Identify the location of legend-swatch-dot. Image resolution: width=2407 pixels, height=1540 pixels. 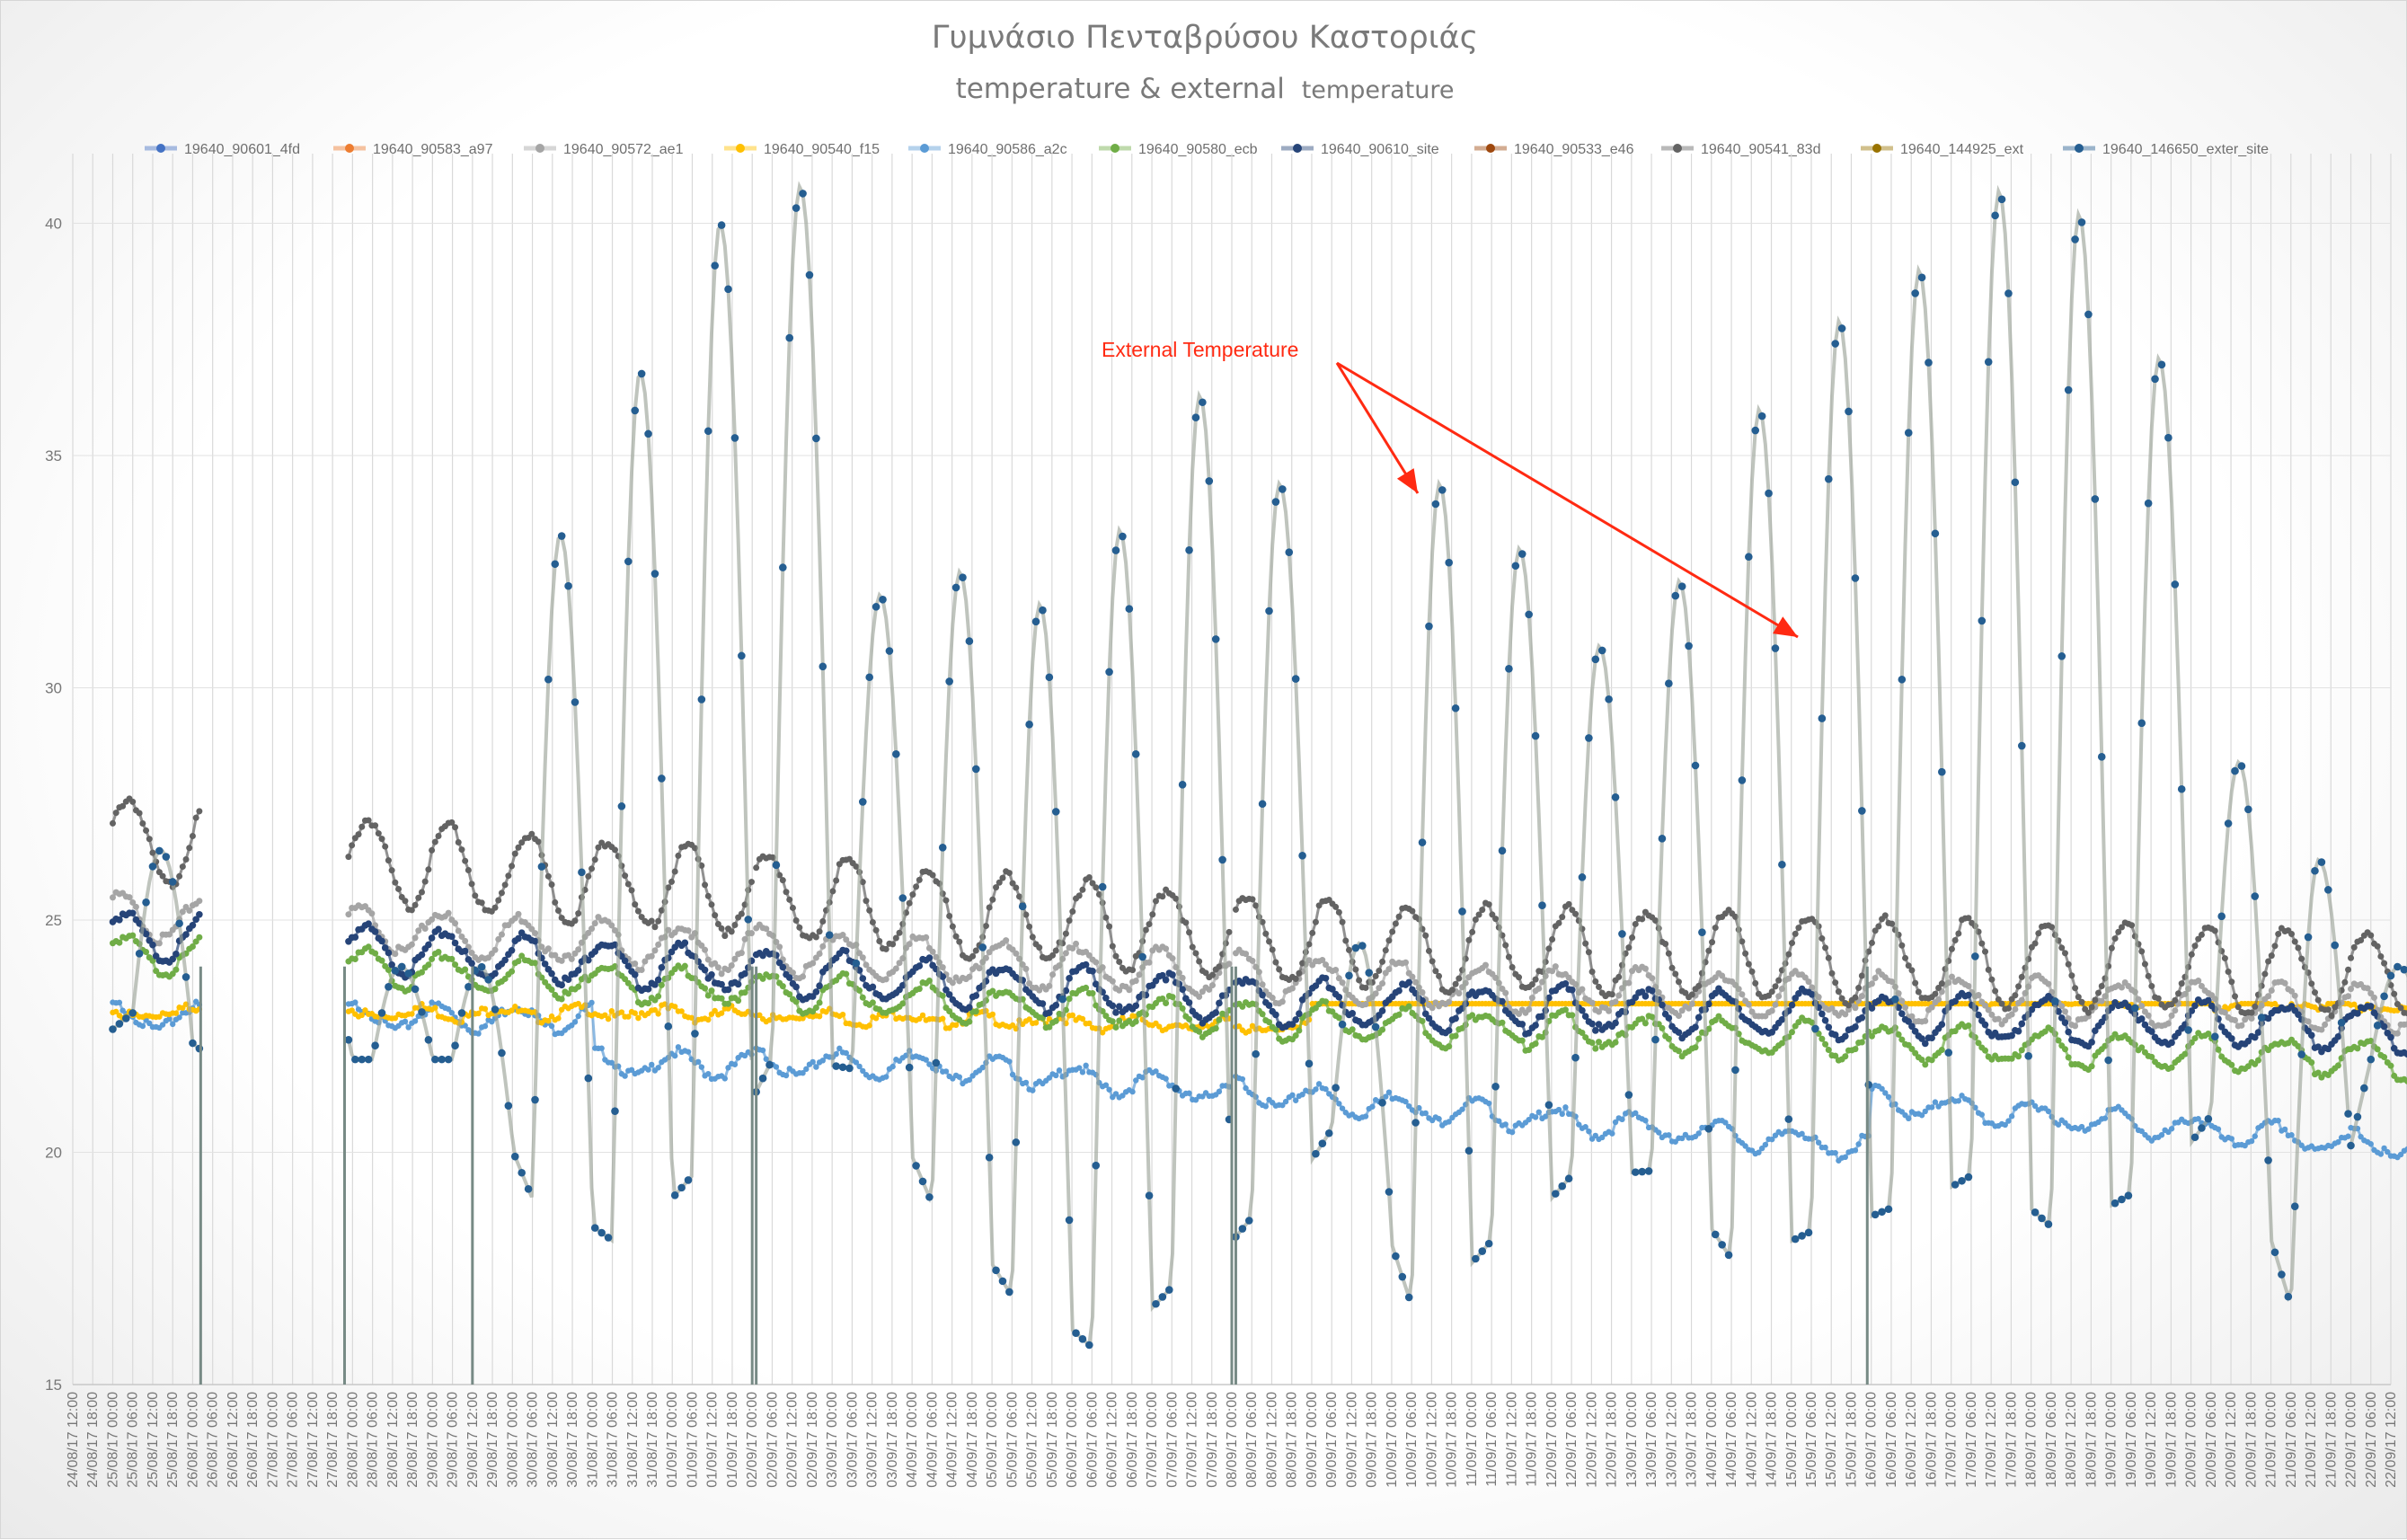
(160, 148).